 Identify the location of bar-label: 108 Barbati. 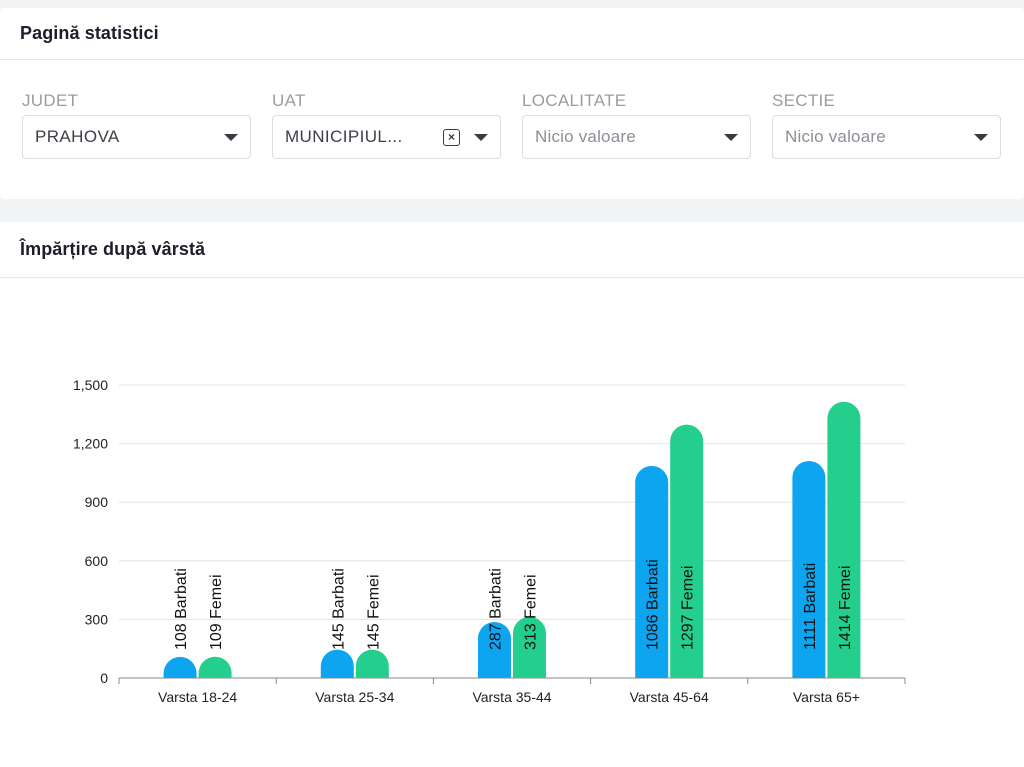
(181, 609).